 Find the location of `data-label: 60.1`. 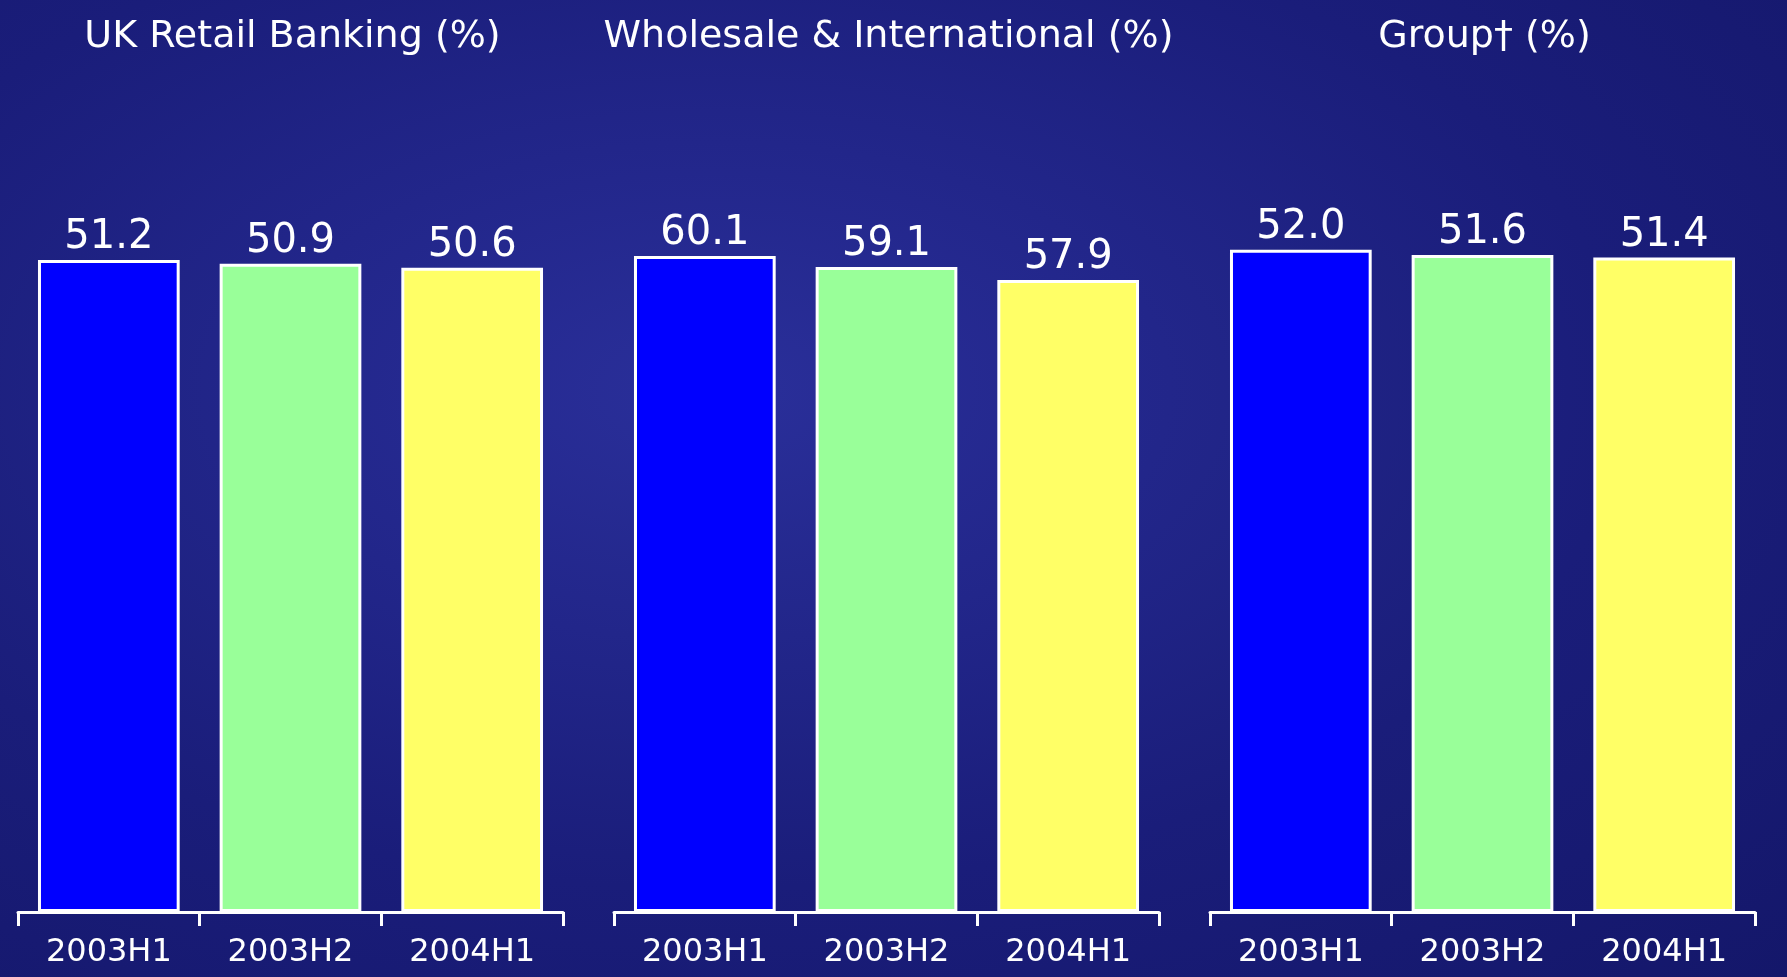

data-label: 60.1 is located at coordinates (705, 230).